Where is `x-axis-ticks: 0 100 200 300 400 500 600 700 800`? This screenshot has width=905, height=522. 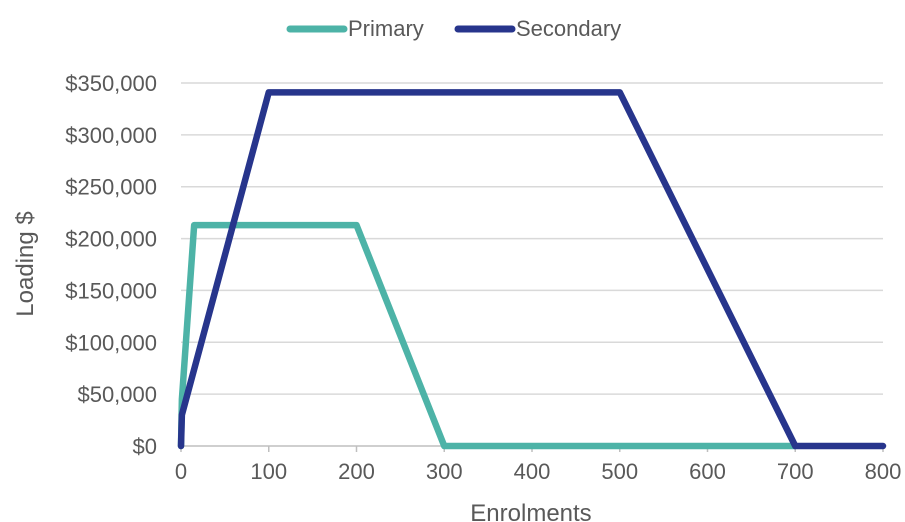 x-axis-ticks: 0 100 200 300 400 500 600 700 800 is located at coordinates (538, 465).